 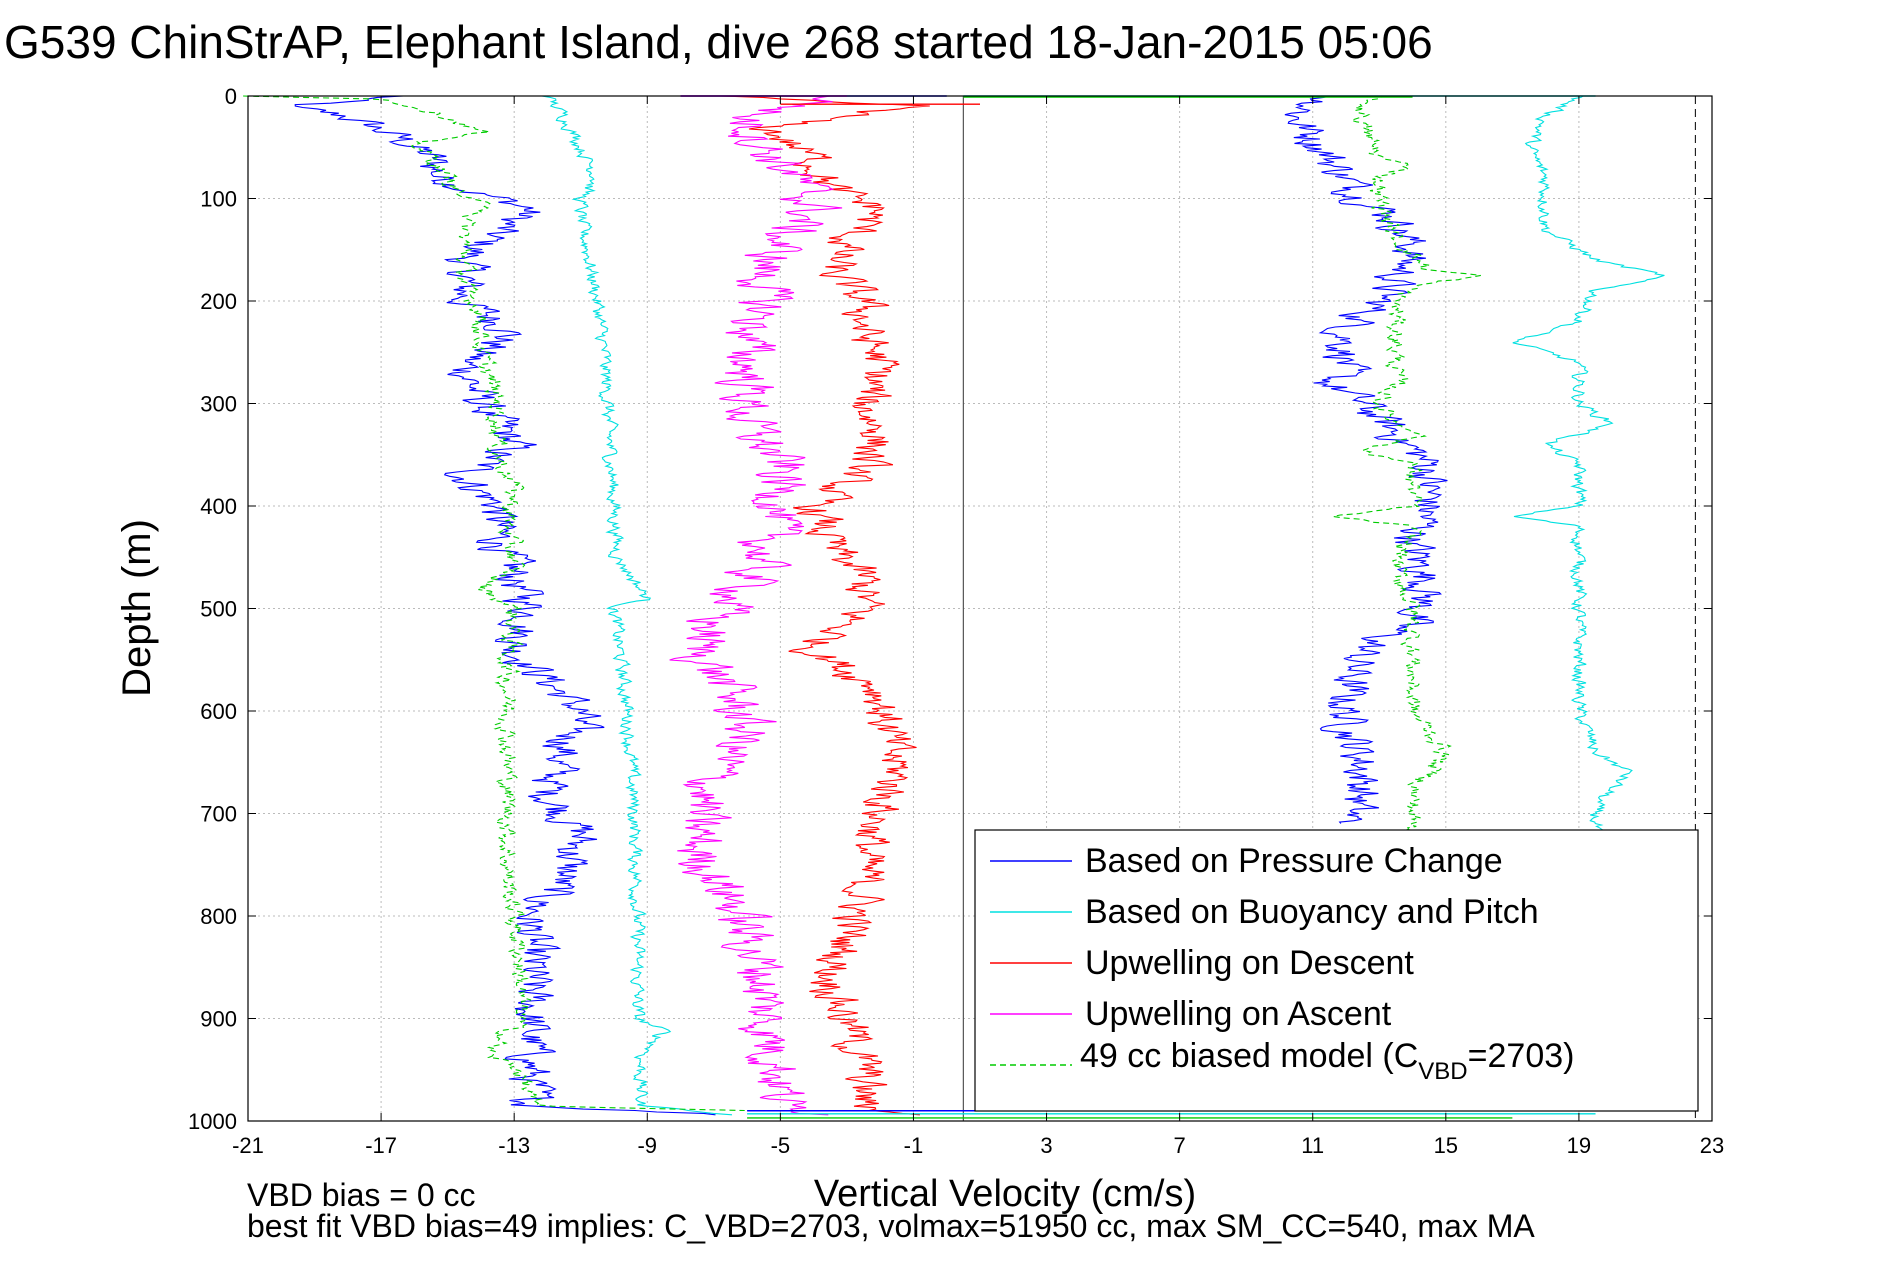 I want to click on legend-label-model: 49 cc biased model (CVBD=2703), so click(x=1327, y=1061).